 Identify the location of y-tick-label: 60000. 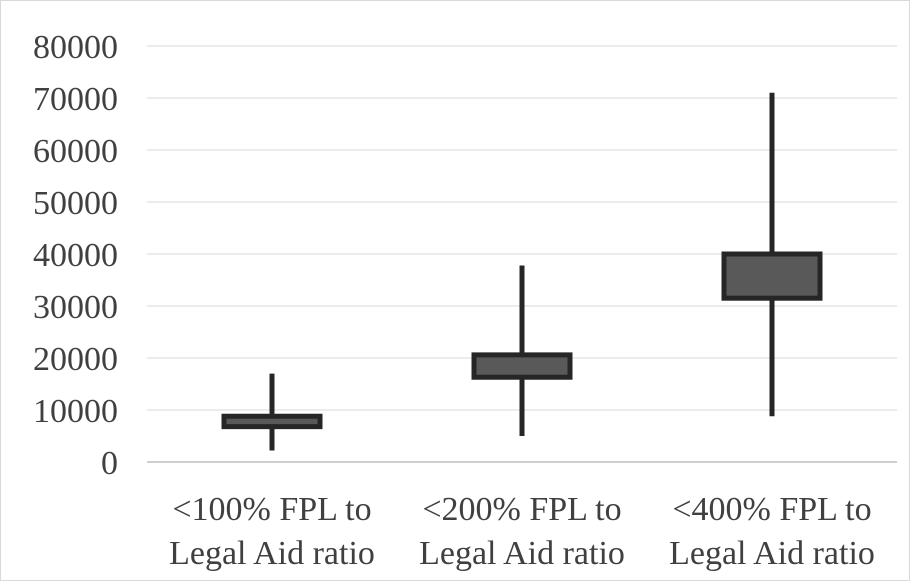
(75, 151).